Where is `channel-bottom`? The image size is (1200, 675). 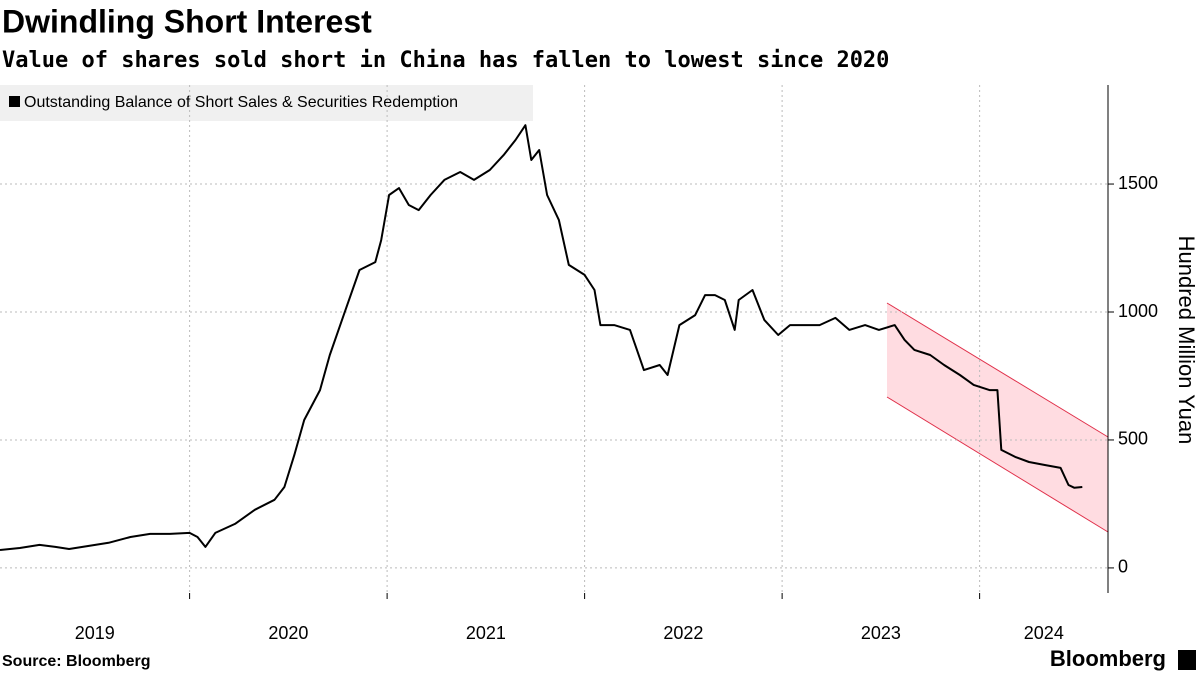
channel-bottom is located at coordinates (997, 464).